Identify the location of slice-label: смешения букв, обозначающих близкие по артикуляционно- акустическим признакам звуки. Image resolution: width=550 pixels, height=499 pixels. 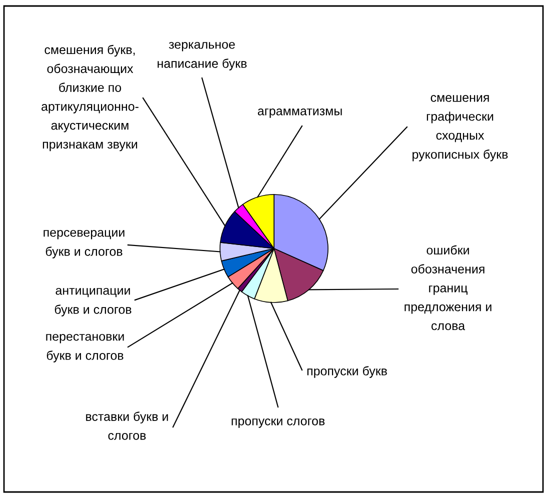
(90, 98).